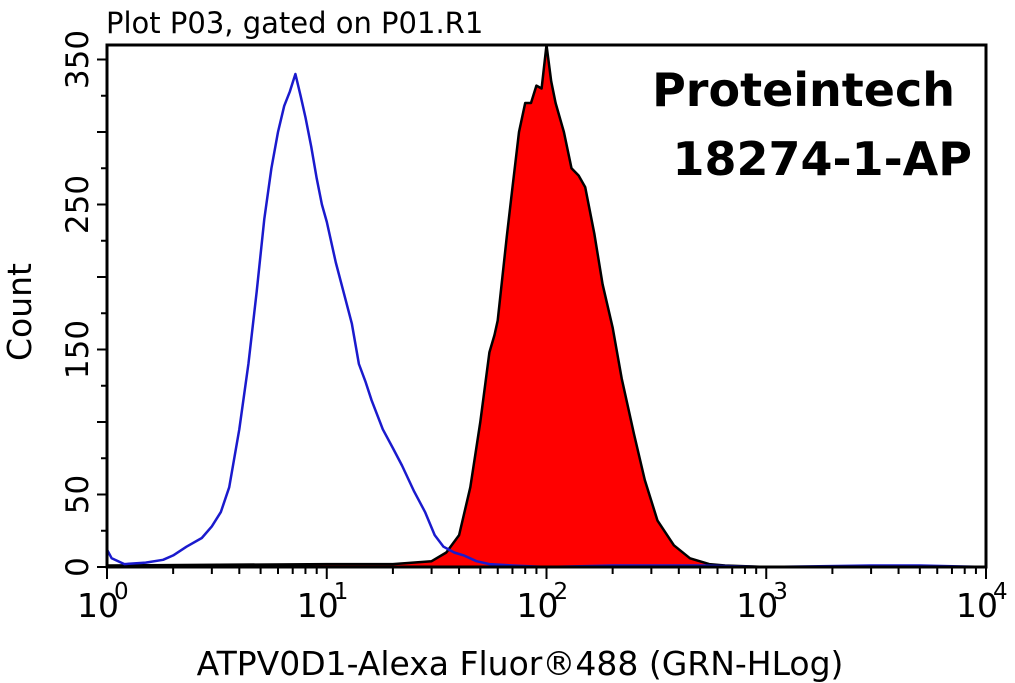  I want to click on chart-title: Plot P03, gated on P01.R1, so click(294, 23).